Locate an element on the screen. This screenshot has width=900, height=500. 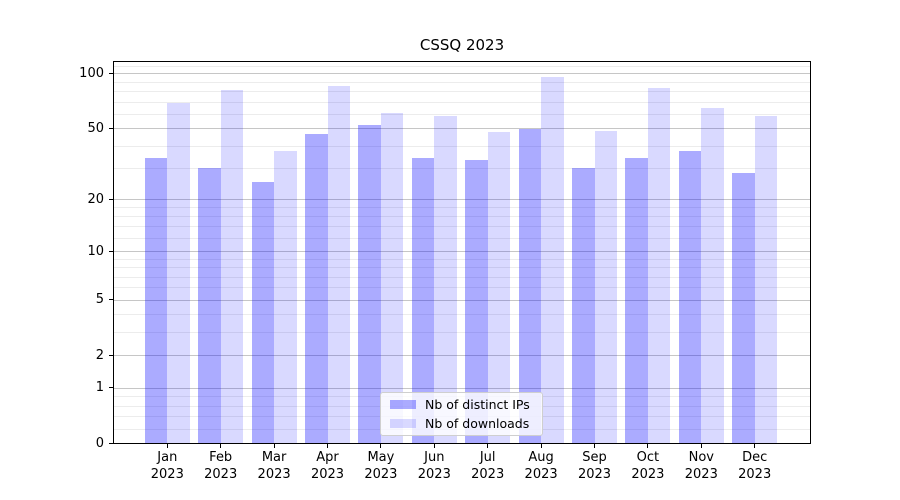
x-tick-label-nov: Nov 2023 is located at coordinates (701, 466).